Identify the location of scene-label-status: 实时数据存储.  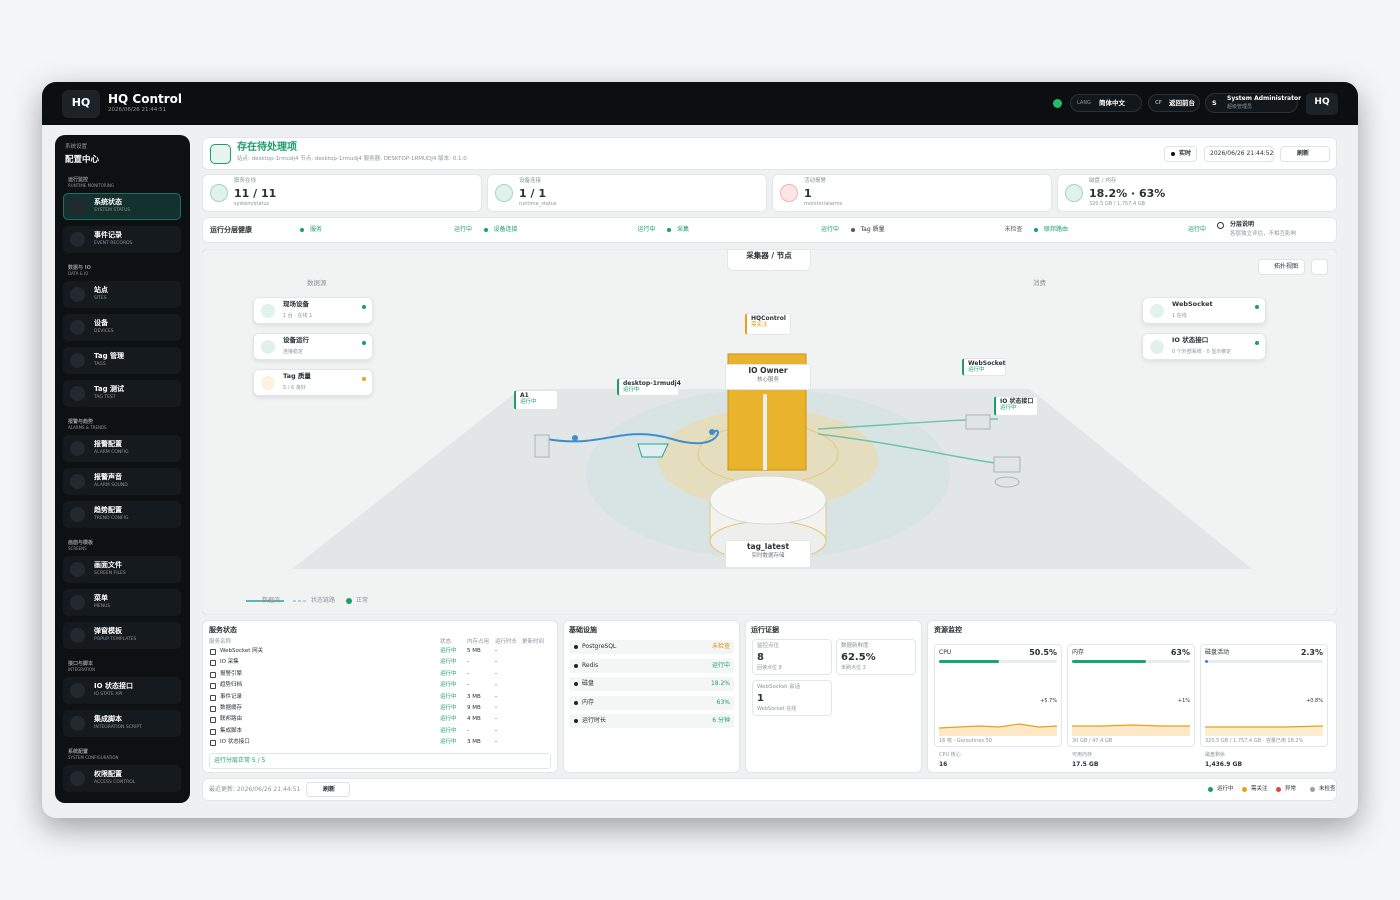
(768, 556).